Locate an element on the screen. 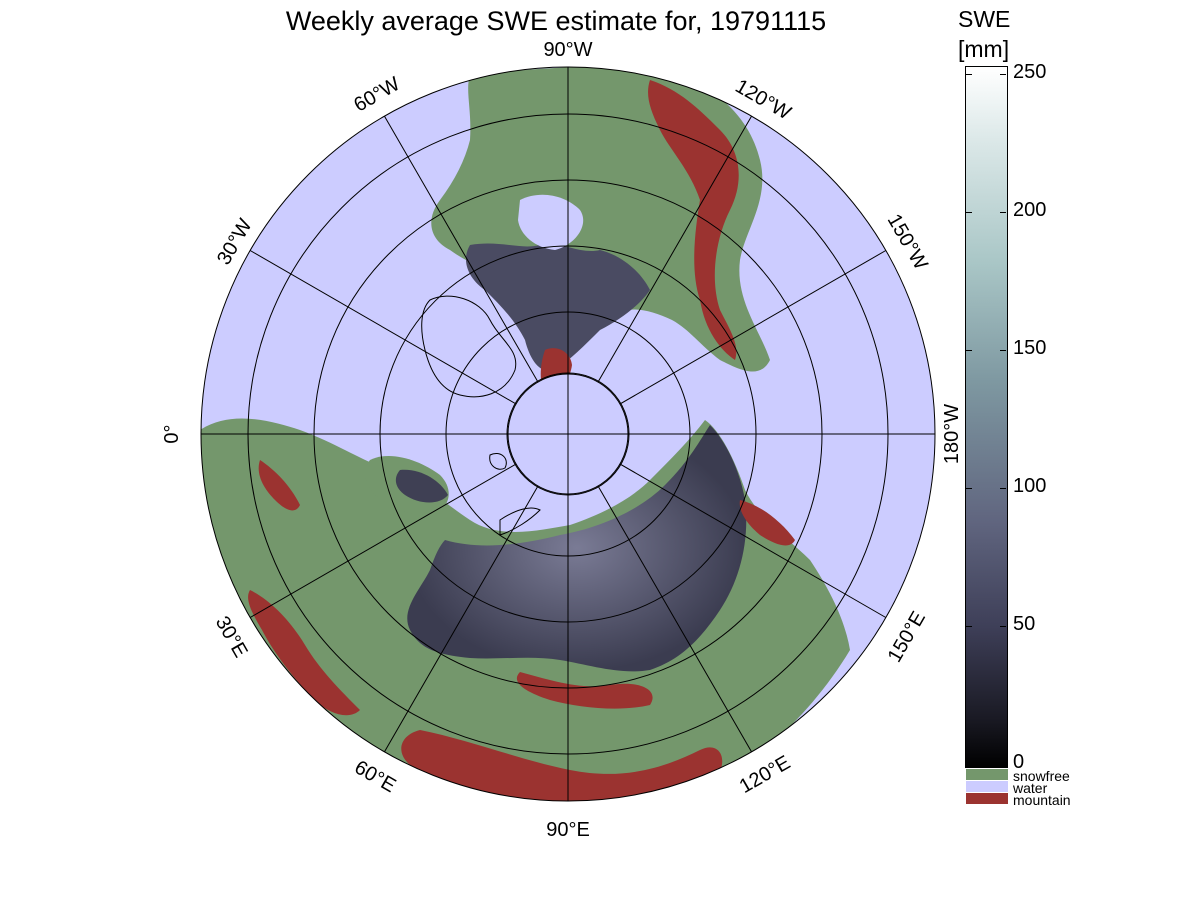  legend-swatch-mountain is located at coordinates (987, 798).